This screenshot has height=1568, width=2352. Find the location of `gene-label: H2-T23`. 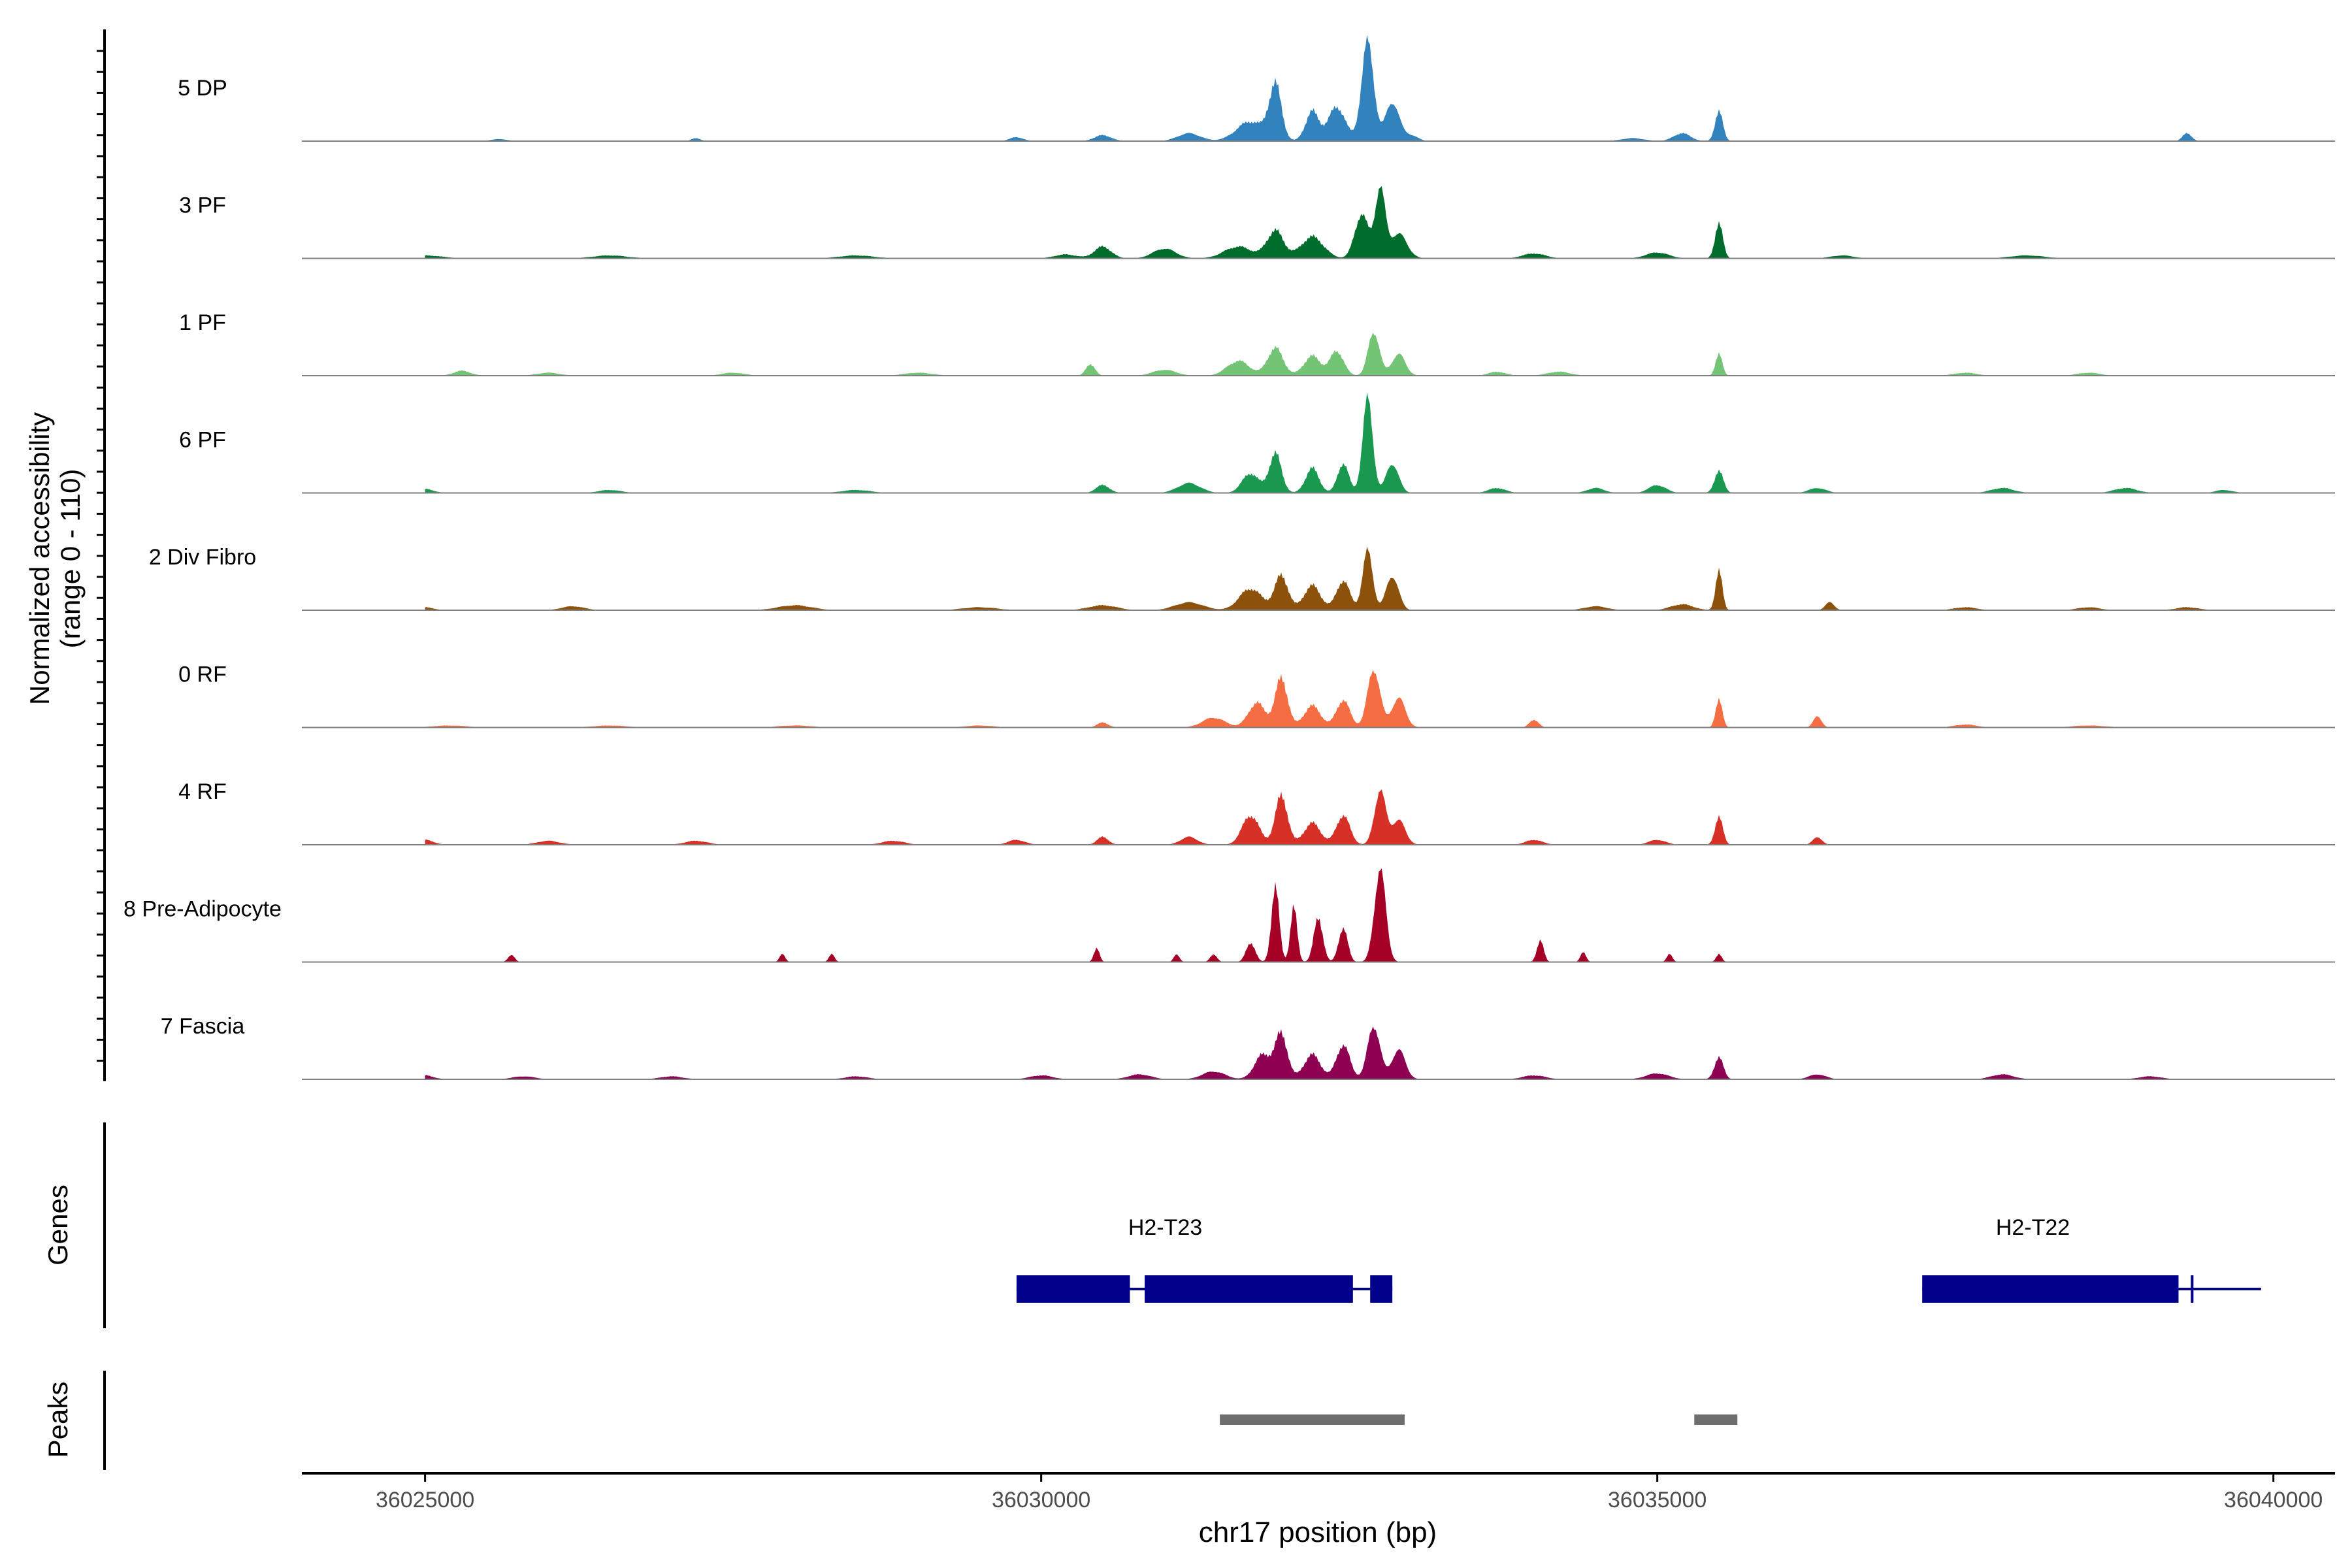

gene-label: H2-T23 is located at coordinates (1165, 1227).